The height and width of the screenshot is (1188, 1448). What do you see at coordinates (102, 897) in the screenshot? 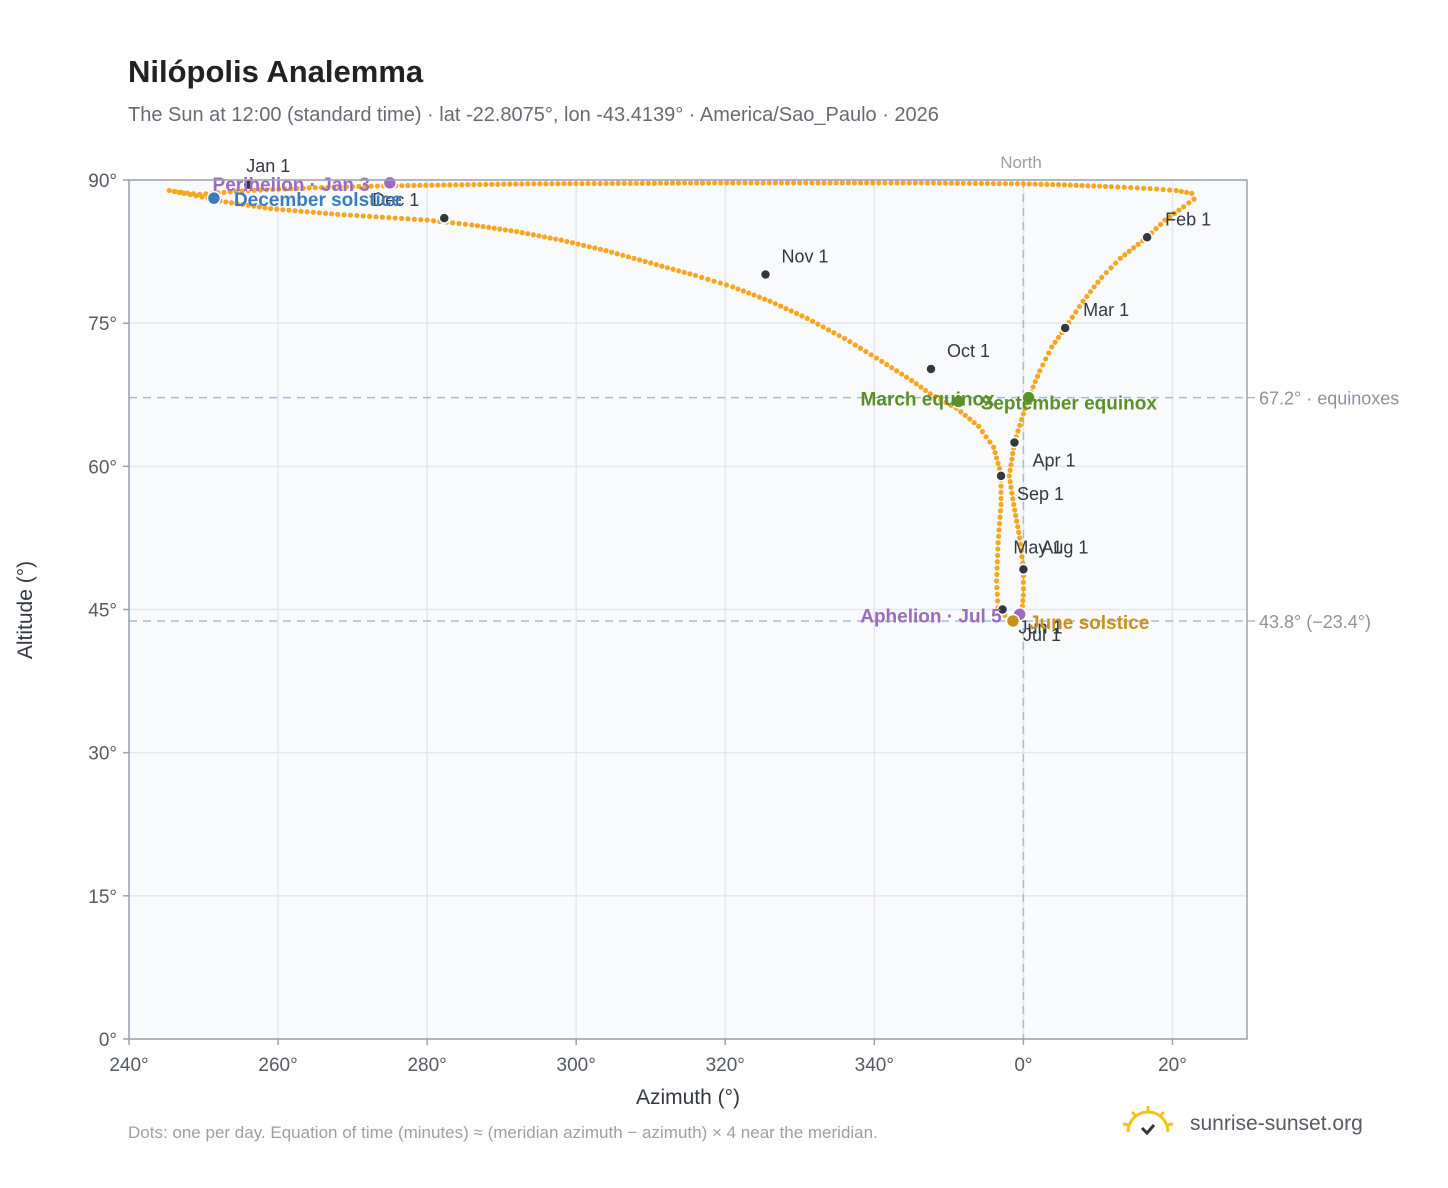
I see `y-tick-label: 15°` at bounding box center [102, 897].